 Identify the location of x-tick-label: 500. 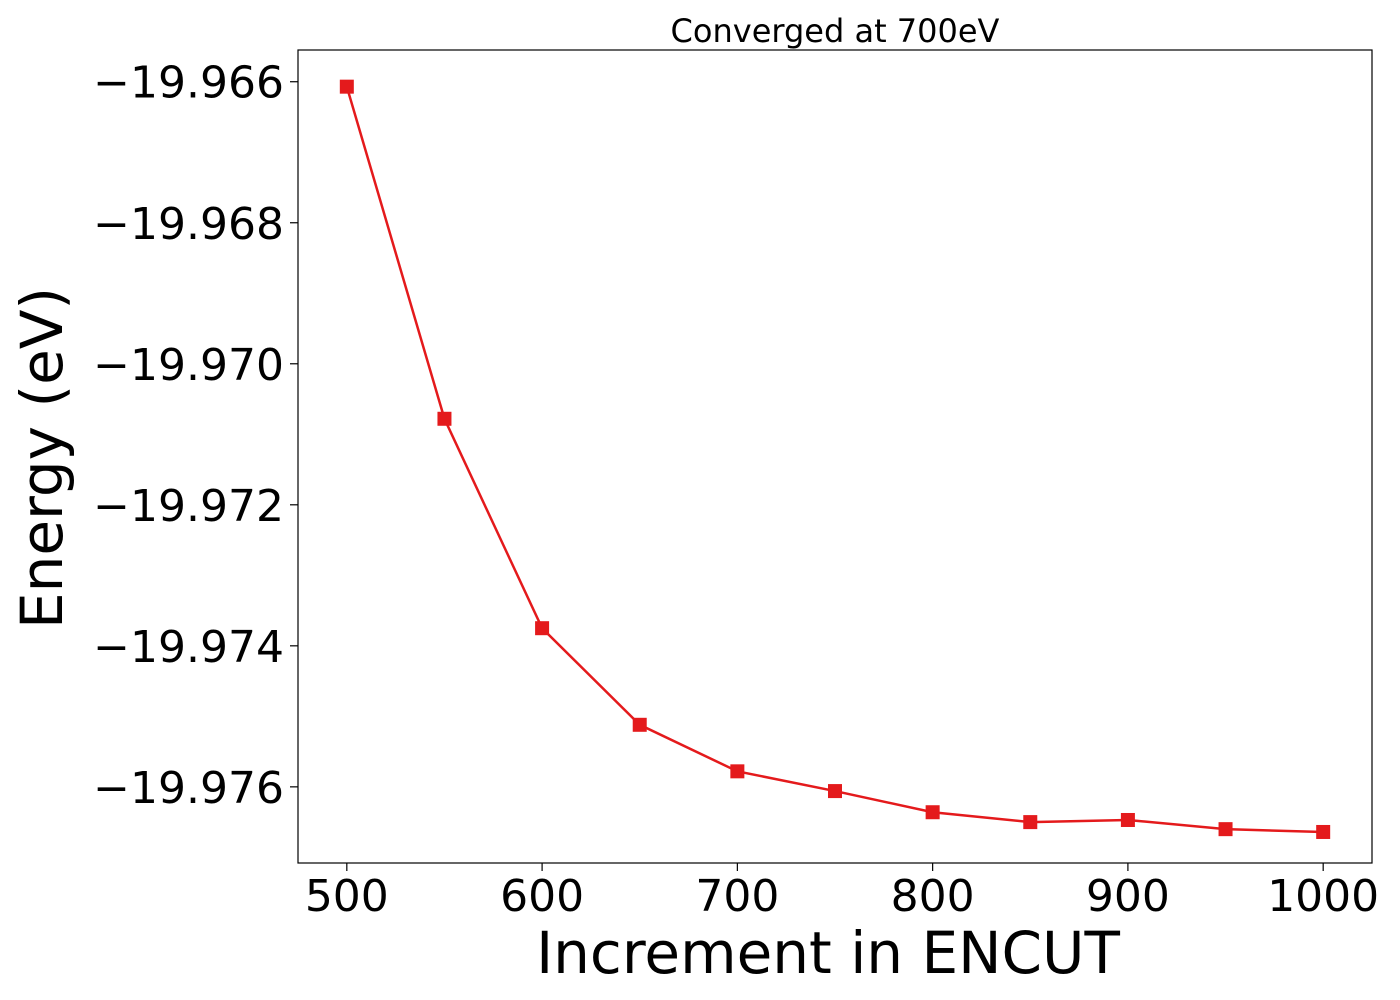
(347, 896).